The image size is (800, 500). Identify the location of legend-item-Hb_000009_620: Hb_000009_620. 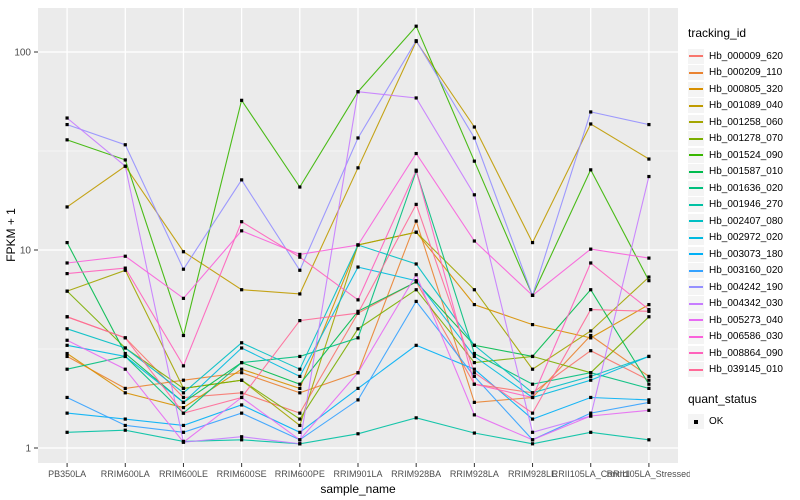
(743, 56).